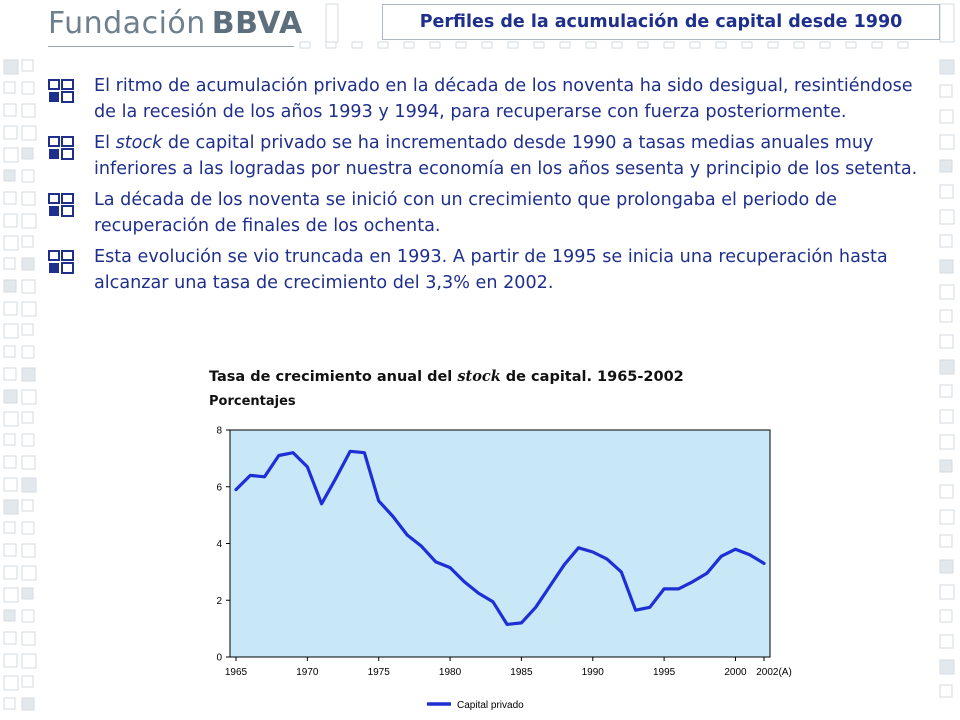  I want to click on x-tick-label: 1985, so click(521, 672).